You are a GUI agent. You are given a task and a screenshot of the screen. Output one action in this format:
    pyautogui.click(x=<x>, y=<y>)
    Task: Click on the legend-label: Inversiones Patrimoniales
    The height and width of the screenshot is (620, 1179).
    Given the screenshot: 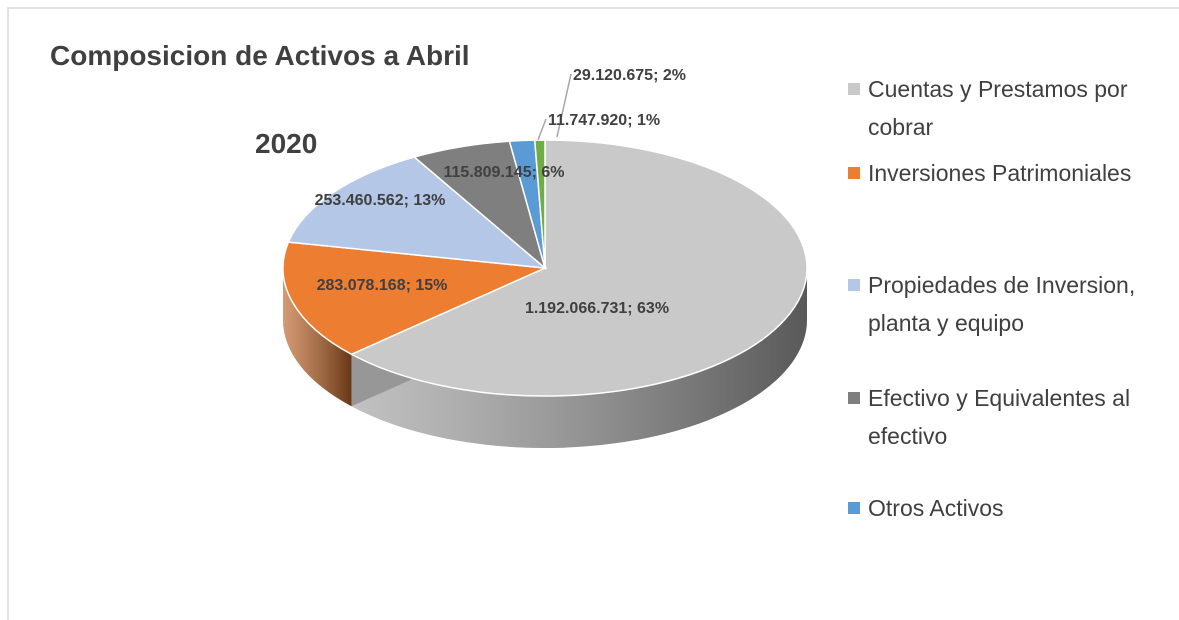 What is the action you would take?
    pyautogui.click(x=1000, y=173)
    